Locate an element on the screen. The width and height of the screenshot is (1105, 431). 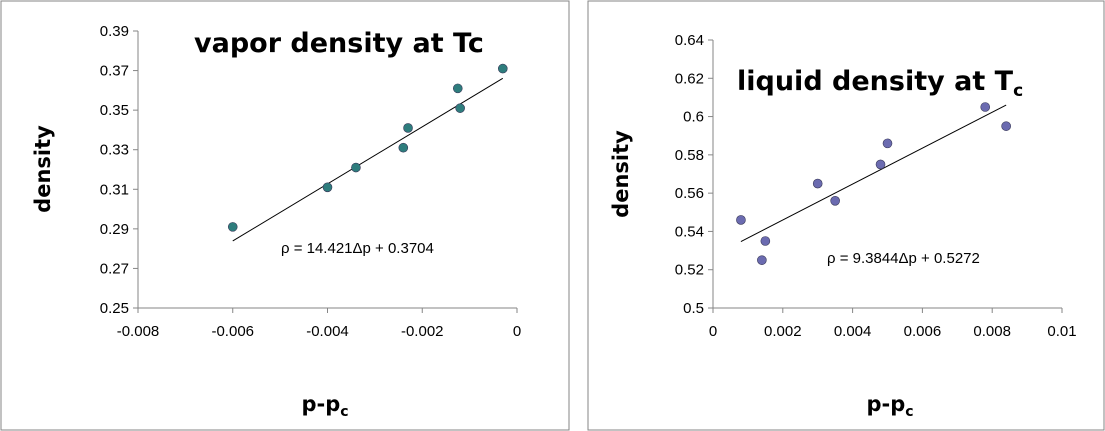
x-tick-labels: -0.008 -0.006 -0.004 -0.002 0 is located at coordinates (319, 331).